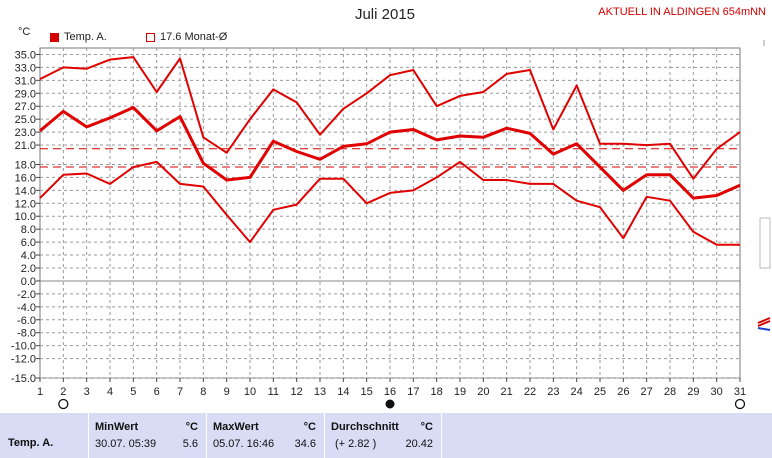  What do you see at coordinates (717, 392) in the screenshot?
I see `x-tick-label: 30` at bounding box center [717, 392].